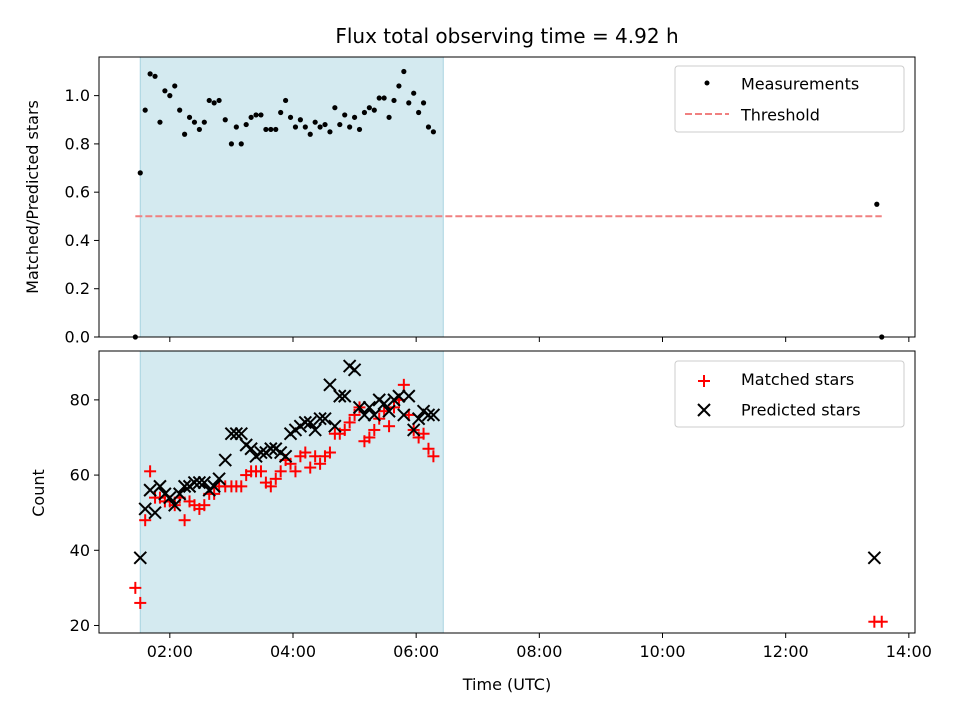  I want to click on legend-matched-label: Matched stars, so click(797, 379).